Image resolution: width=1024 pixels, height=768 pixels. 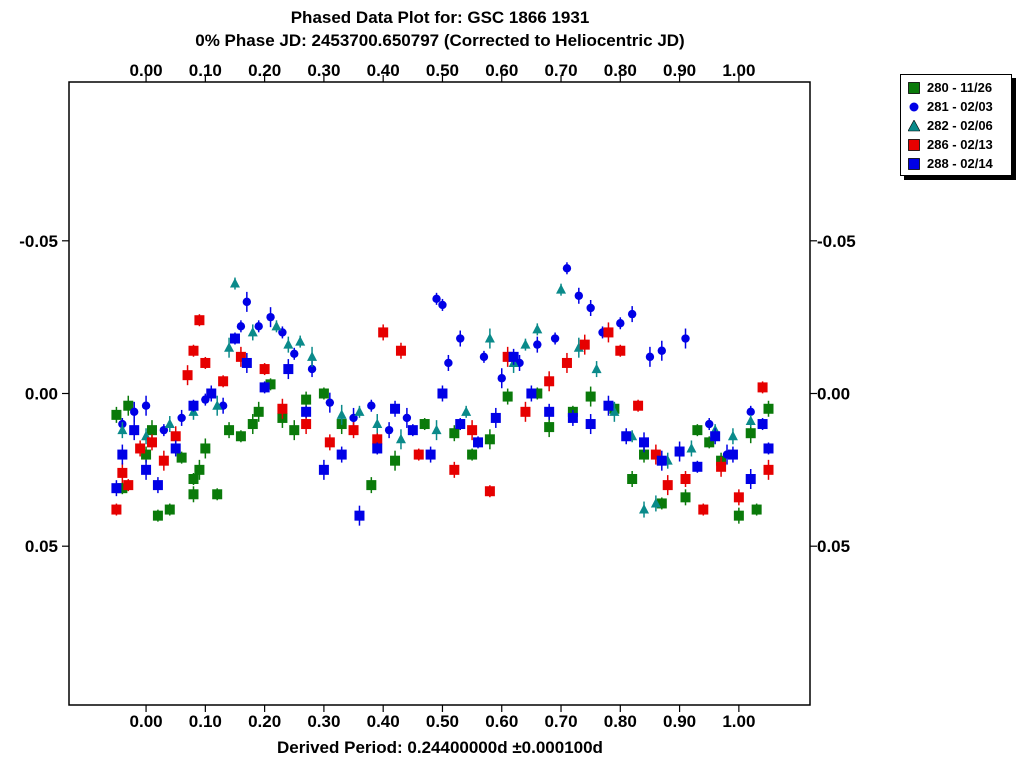 I want to click on legend-label: 281 - 02/03, so click(x=960, y=106).